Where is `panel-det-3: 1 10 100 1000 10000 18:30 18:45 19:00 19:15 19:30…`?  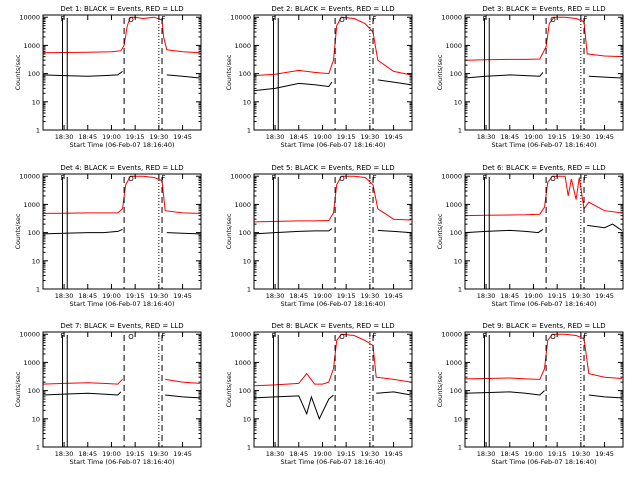 panel-det-3: 1 10 100 1000 10000 18:30 18:45 19:00 19:15 19:30… is located at coordinates (530, 77).